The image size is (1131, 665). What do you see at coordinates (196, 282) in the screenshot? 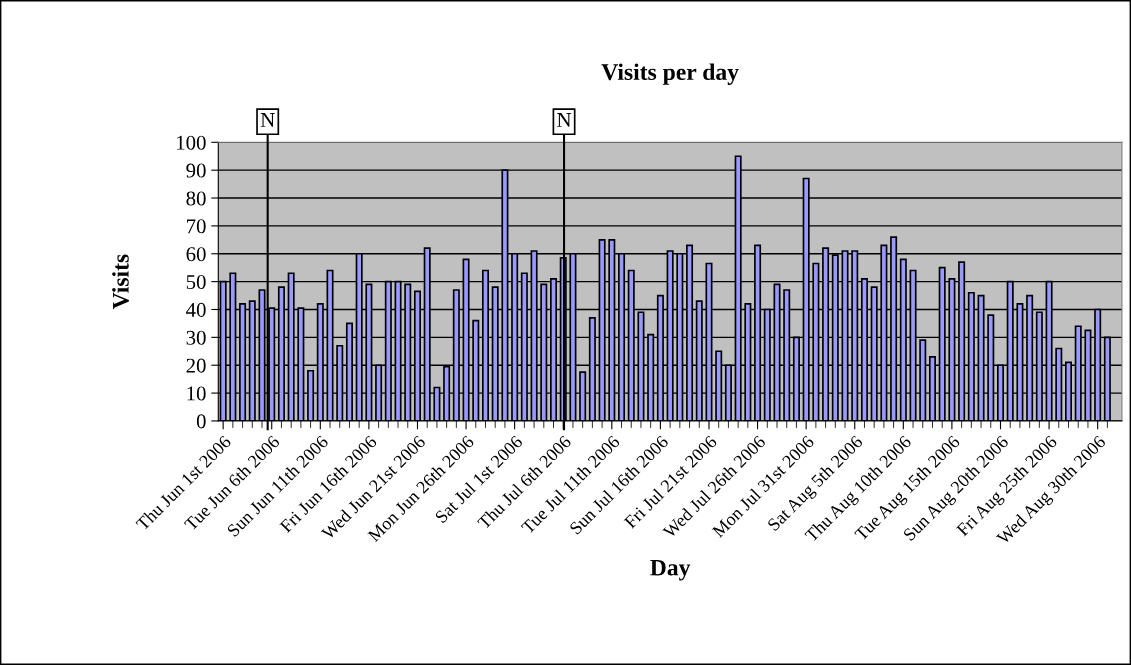
I see `y-tick-label: 50` at bounding box center [196, 282].